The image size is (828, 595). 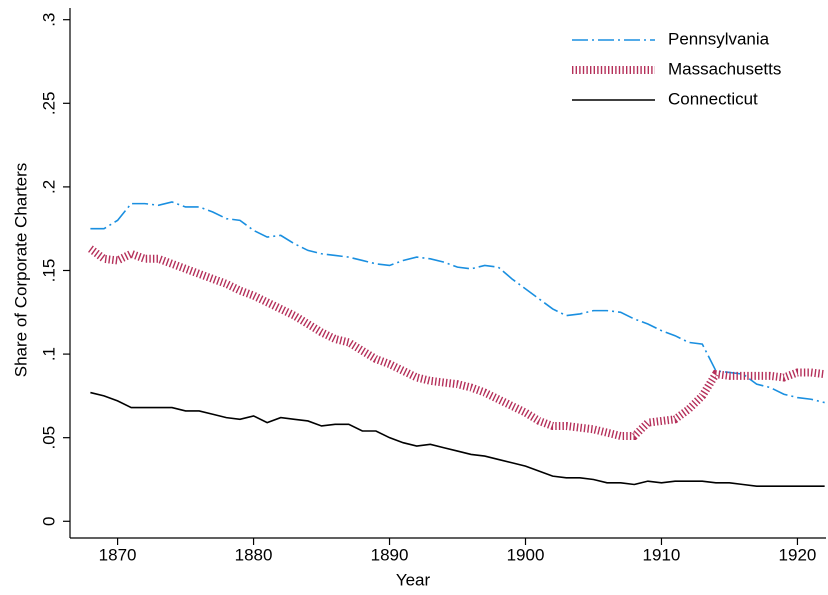 I want to click on y-tick-label: .05, so click(x=48, y=438).